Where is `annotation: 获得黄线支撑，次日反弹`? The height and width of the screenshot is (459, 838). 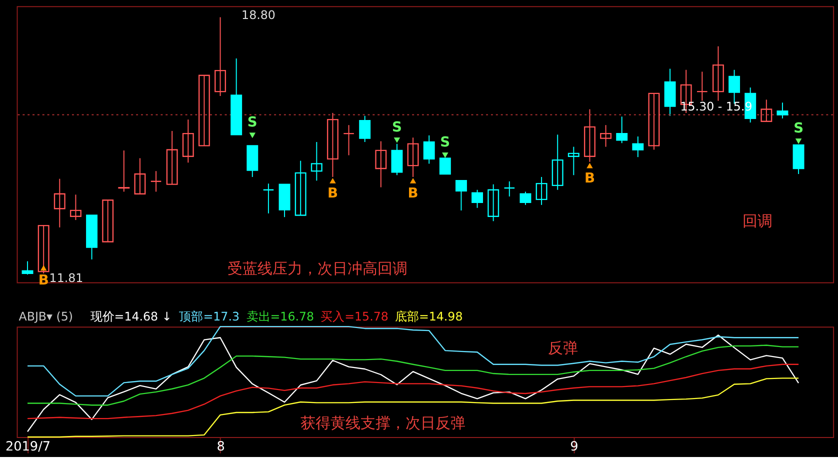
annotation: 获得黄线支撑，次日反弹 is located at coordinates (383, 423).